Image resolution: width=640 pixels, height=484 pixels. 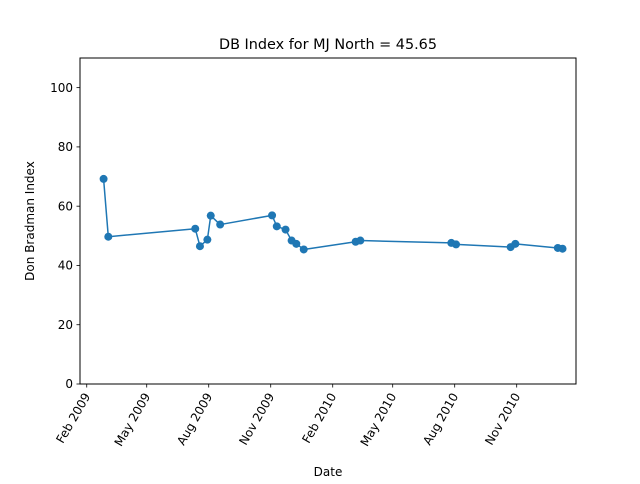 What do you see at coordinates (69, 384) in the screenshot?
I see `y-tick-label: 0` at bounding box center [69, 384].